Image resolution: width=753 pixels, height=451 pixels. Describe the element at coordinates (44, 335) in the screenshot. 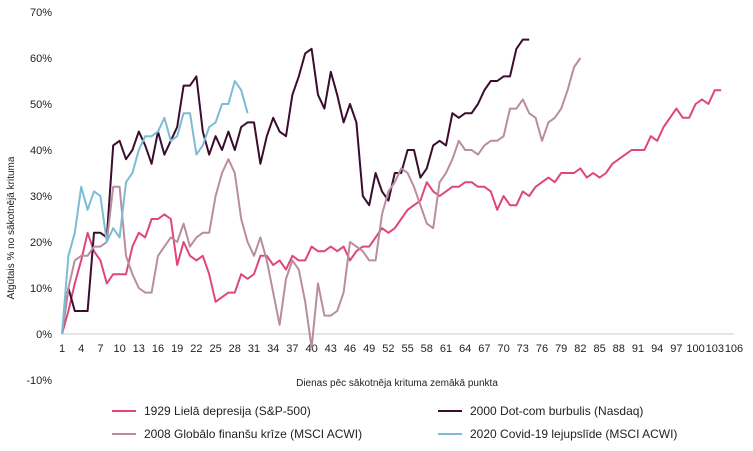

I see `y-tick-label: 0%` at that location.